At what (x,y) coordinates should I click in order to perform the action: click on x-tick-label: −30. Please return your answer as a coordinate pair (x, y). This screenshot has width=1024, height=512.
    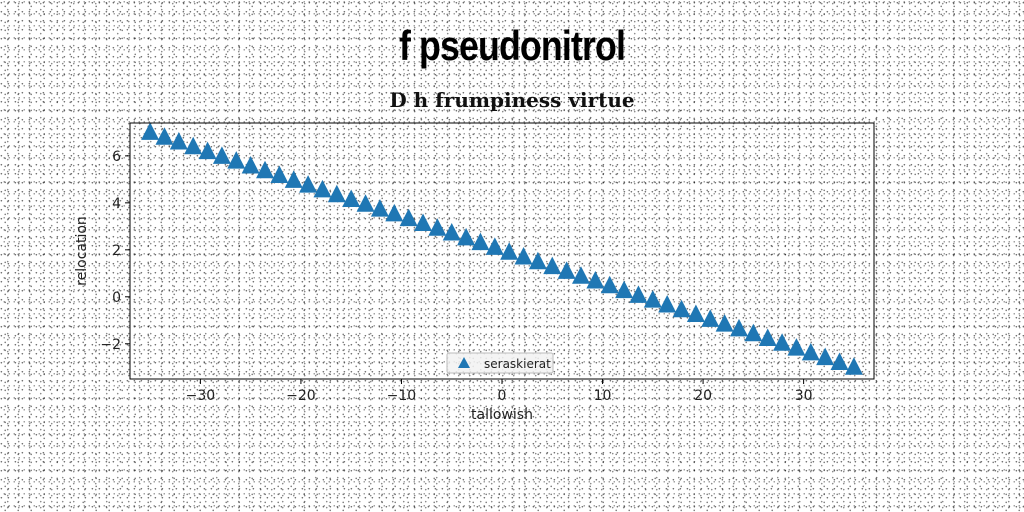
    Looking at the image, I should click on (201, 396).